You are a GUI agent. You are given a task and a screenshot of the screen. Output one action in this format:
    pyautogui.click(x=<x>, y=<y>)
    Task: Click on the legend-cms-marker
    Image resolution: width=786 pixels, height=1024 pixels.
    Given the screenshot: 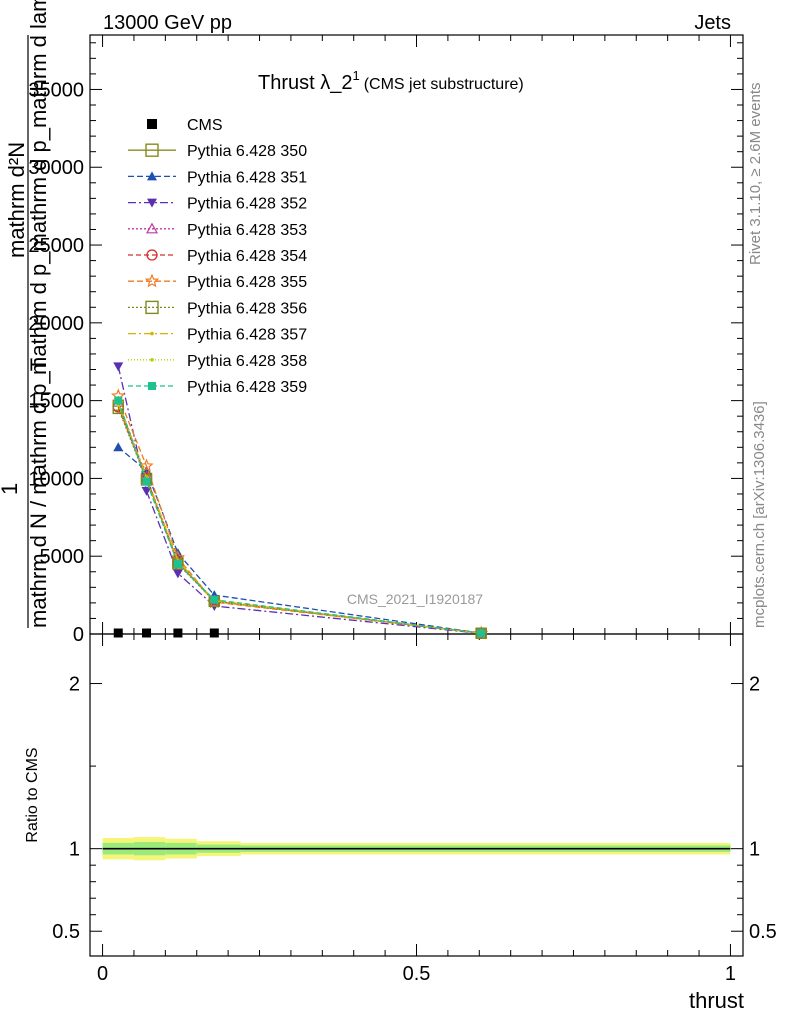 What is the action you would take?
    pyautogui.click(x=152, y=124)
    